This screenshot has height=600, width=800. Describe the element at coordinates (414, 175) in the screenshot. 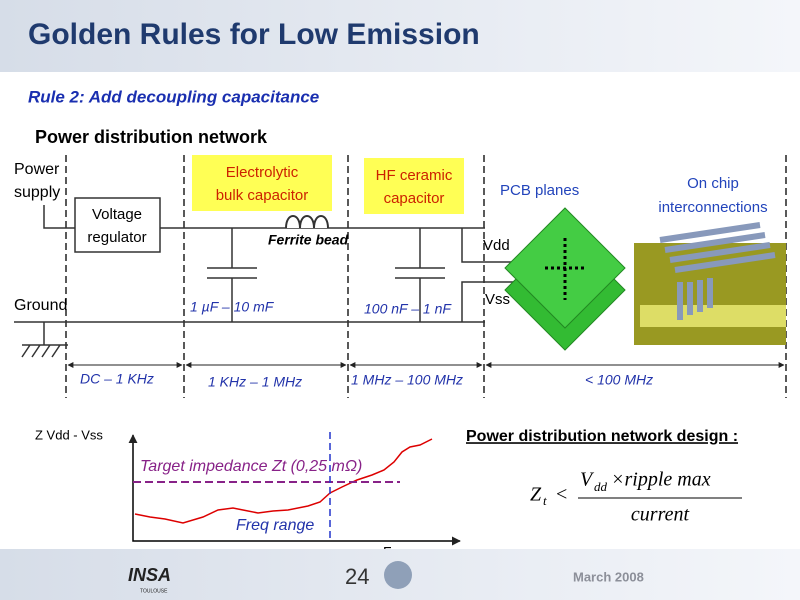

I see `hf-label: HF ceramic` at that location.